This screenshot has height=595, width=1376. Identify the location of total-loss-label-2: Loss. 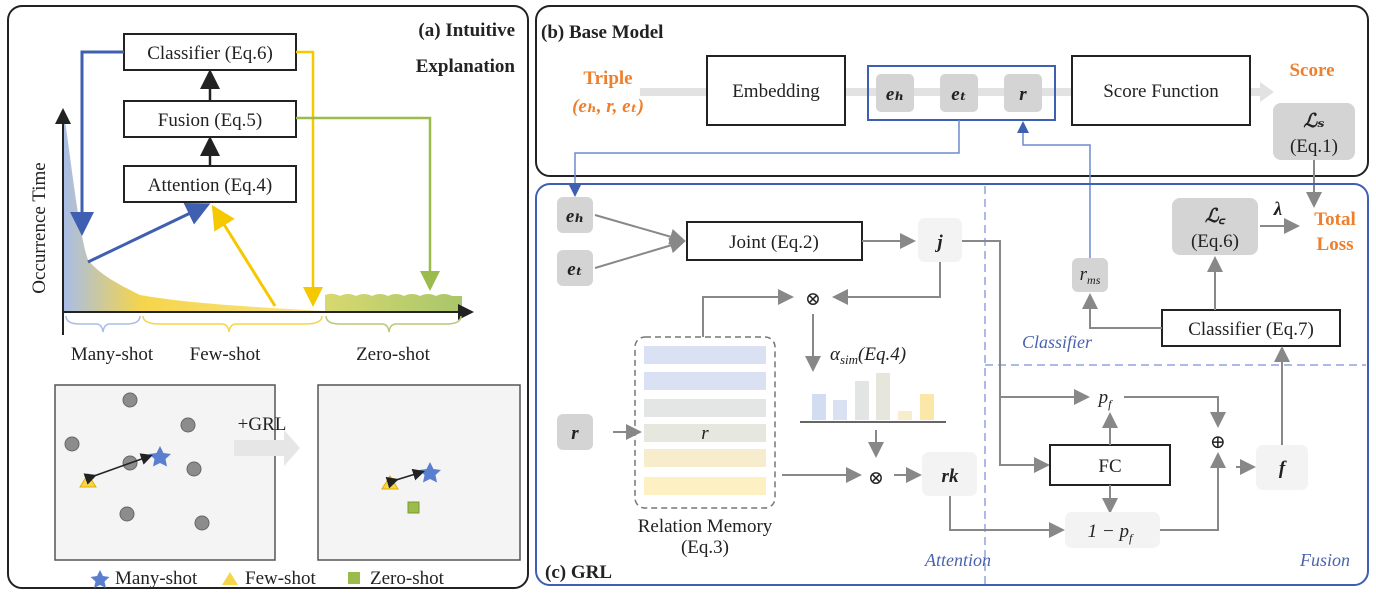
(1335, 244).